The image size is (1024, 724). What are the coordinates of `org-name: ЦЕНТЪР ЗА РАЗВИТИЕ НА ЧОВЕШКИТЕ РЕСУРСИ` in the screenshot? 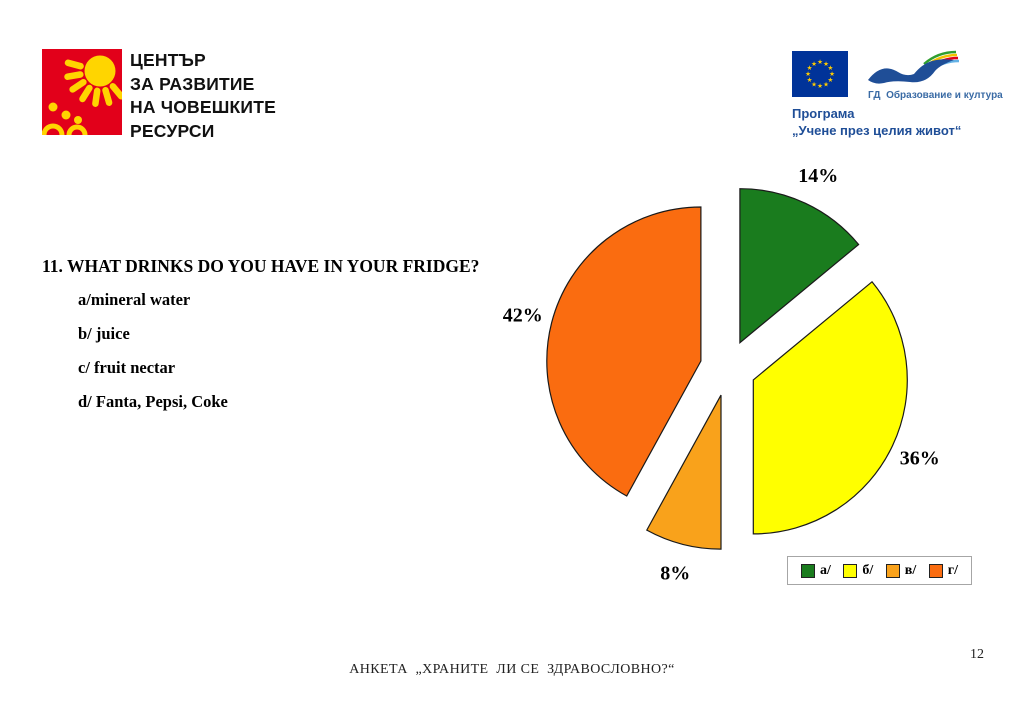 It's located at (203, 96).